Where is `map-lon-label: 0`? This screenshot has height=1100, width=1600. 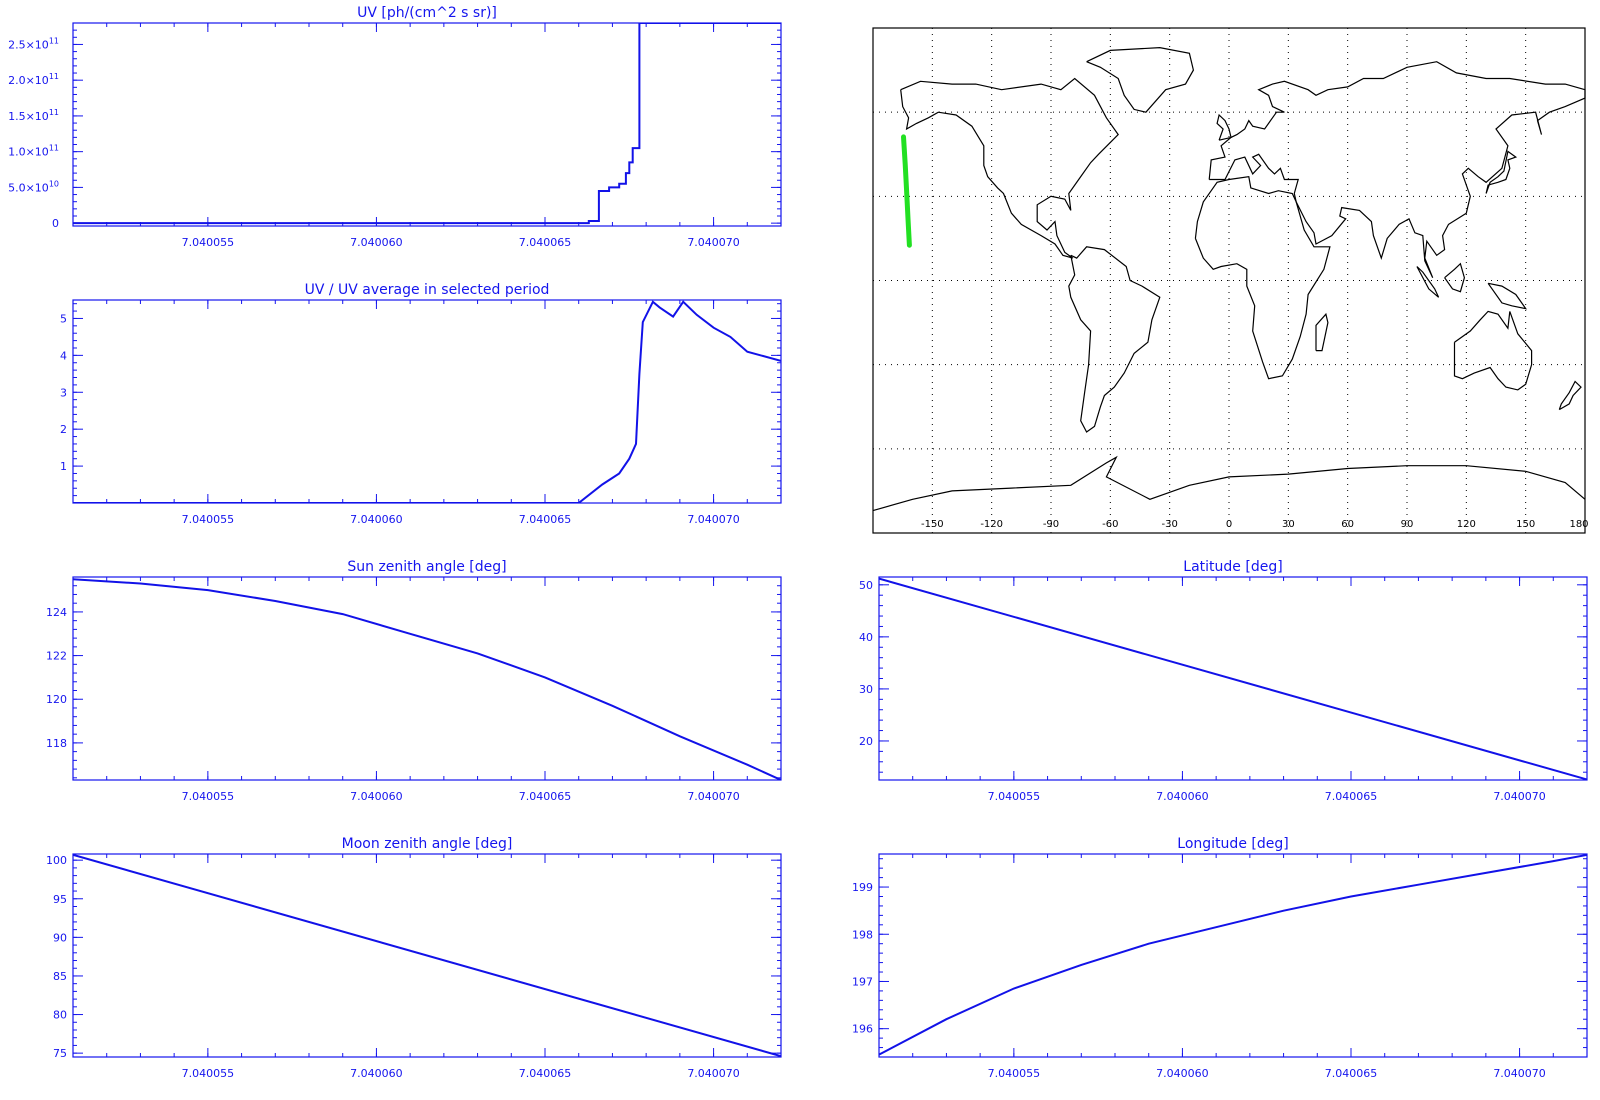
map-lon-label: 0 is located at coordinates (1229, 524).